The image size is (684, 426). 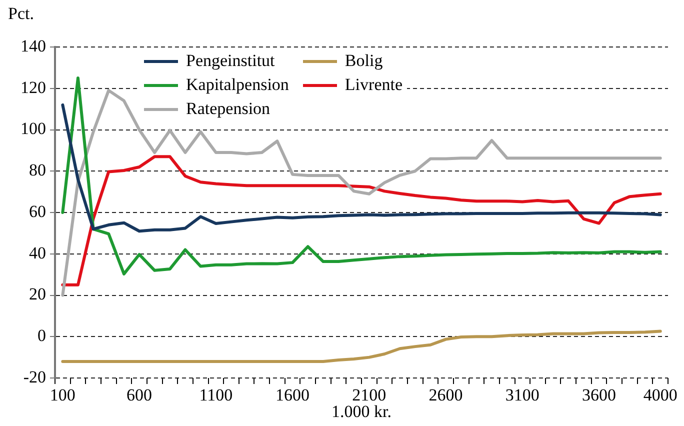 What do you see at coordinates (34, 376) in the screenshot?
I see `y-tick-label: -20` at bounding box center [34, 376].